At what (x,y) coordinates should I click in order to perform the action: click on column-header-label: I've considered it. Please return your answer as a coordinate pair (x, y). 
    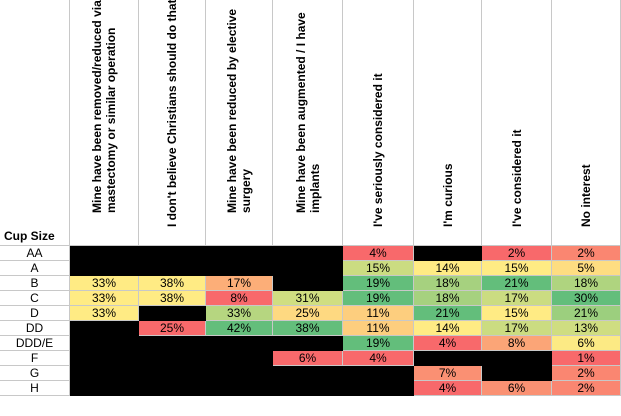
    Looking at the image, I should click on (516, 178).